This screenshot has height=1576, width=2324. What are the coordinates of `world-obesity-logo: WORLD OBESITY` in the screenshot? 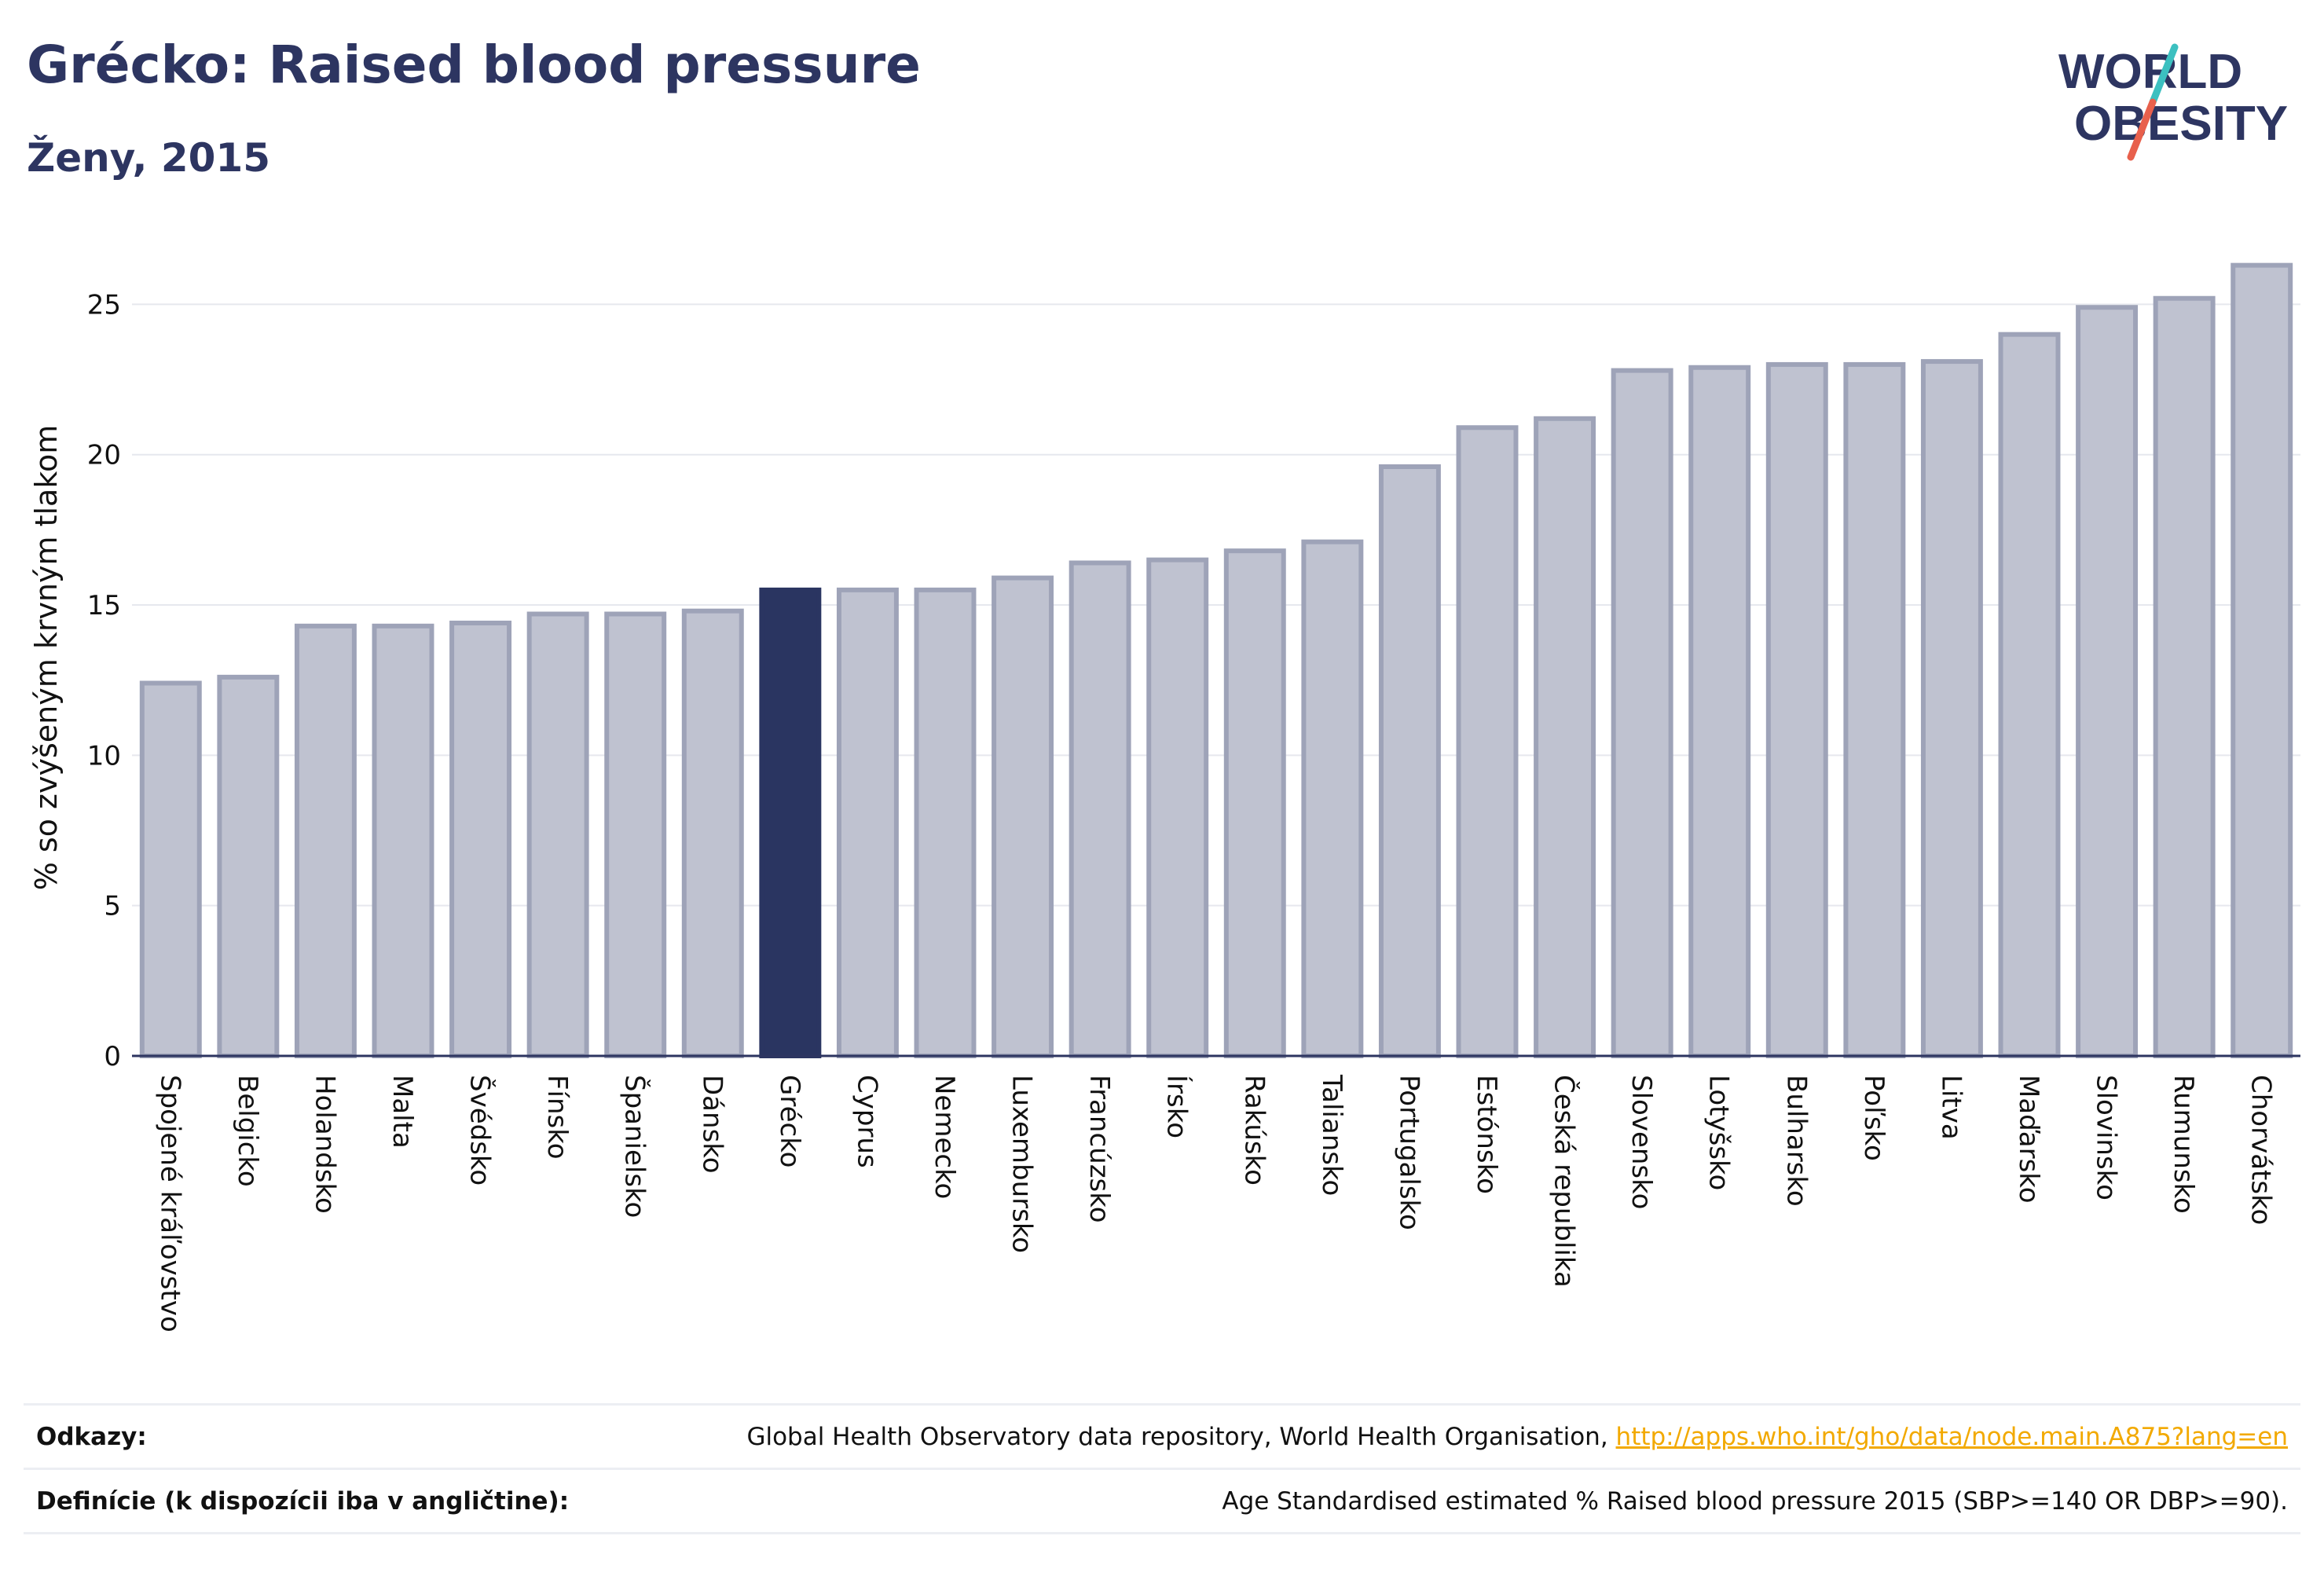 It's located at (2173, 102).